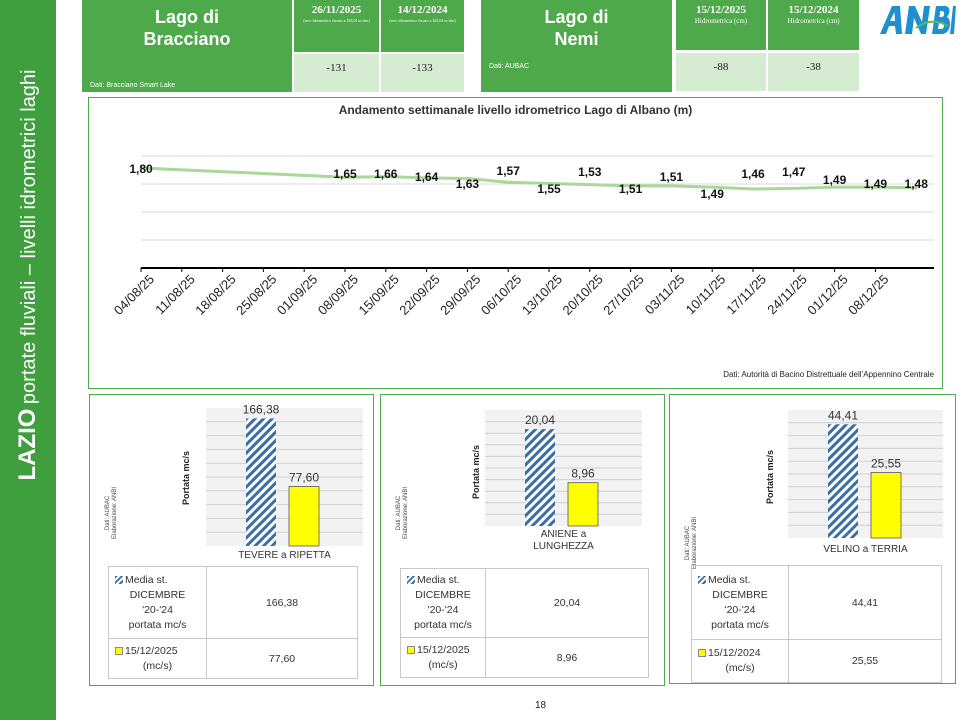 The image size is (960, 720). Describe the element at coordinates (509, 66) in the screenshot. I see `nemi-source: Dati: AUBAC` at that location.